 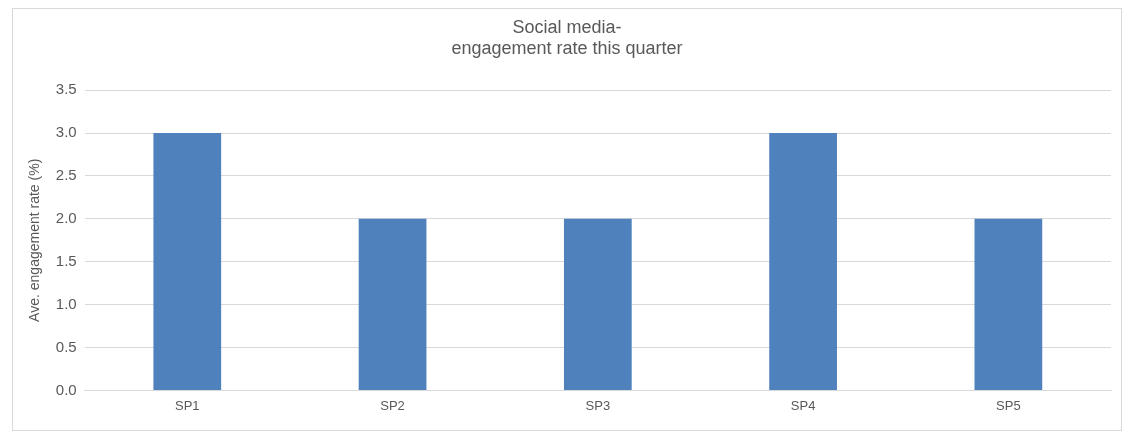 I want to click on y-tick-label: 3.0, so click(x=66, y=132).